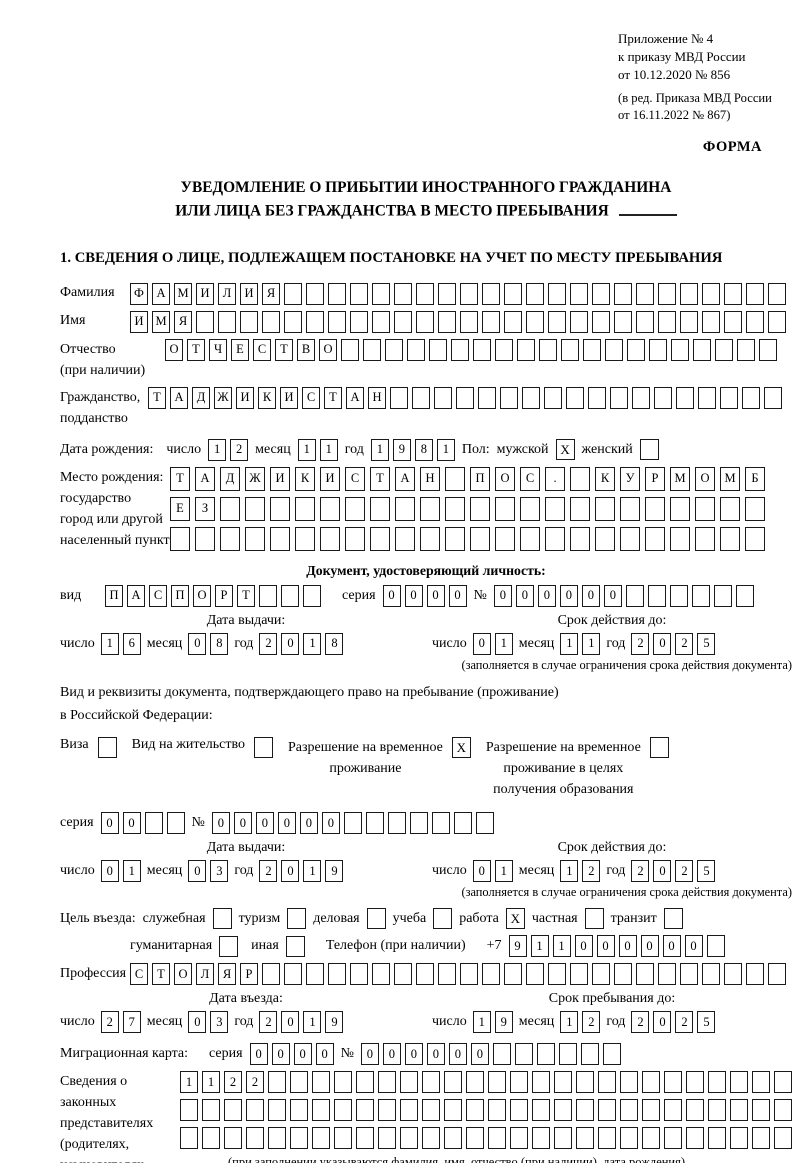 The height and width of the screenshot is (1163, 800). What do you see at coordinates (174, 349) in the screenshot?
I see `char-cell: О` at bounding box center [174, 349].